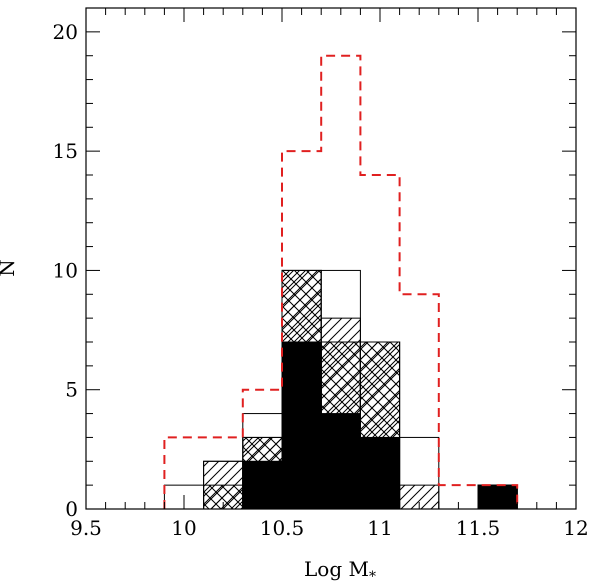  What do you see at coordinates (336, 569) in the screenshot?
I see `x-axis-label: Log M` at bounding box center [336, 569].